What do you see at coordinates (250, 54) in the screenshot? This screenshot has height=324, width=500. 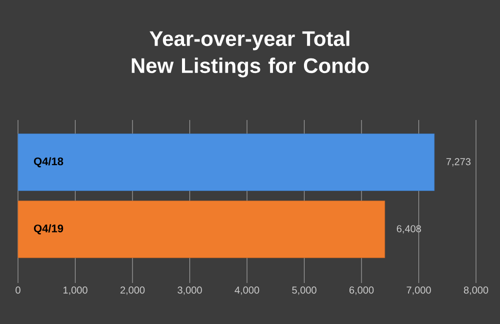 I see `chart-title: Year-over-year Total New Listings for Condo` at bounding box center [250, 54].